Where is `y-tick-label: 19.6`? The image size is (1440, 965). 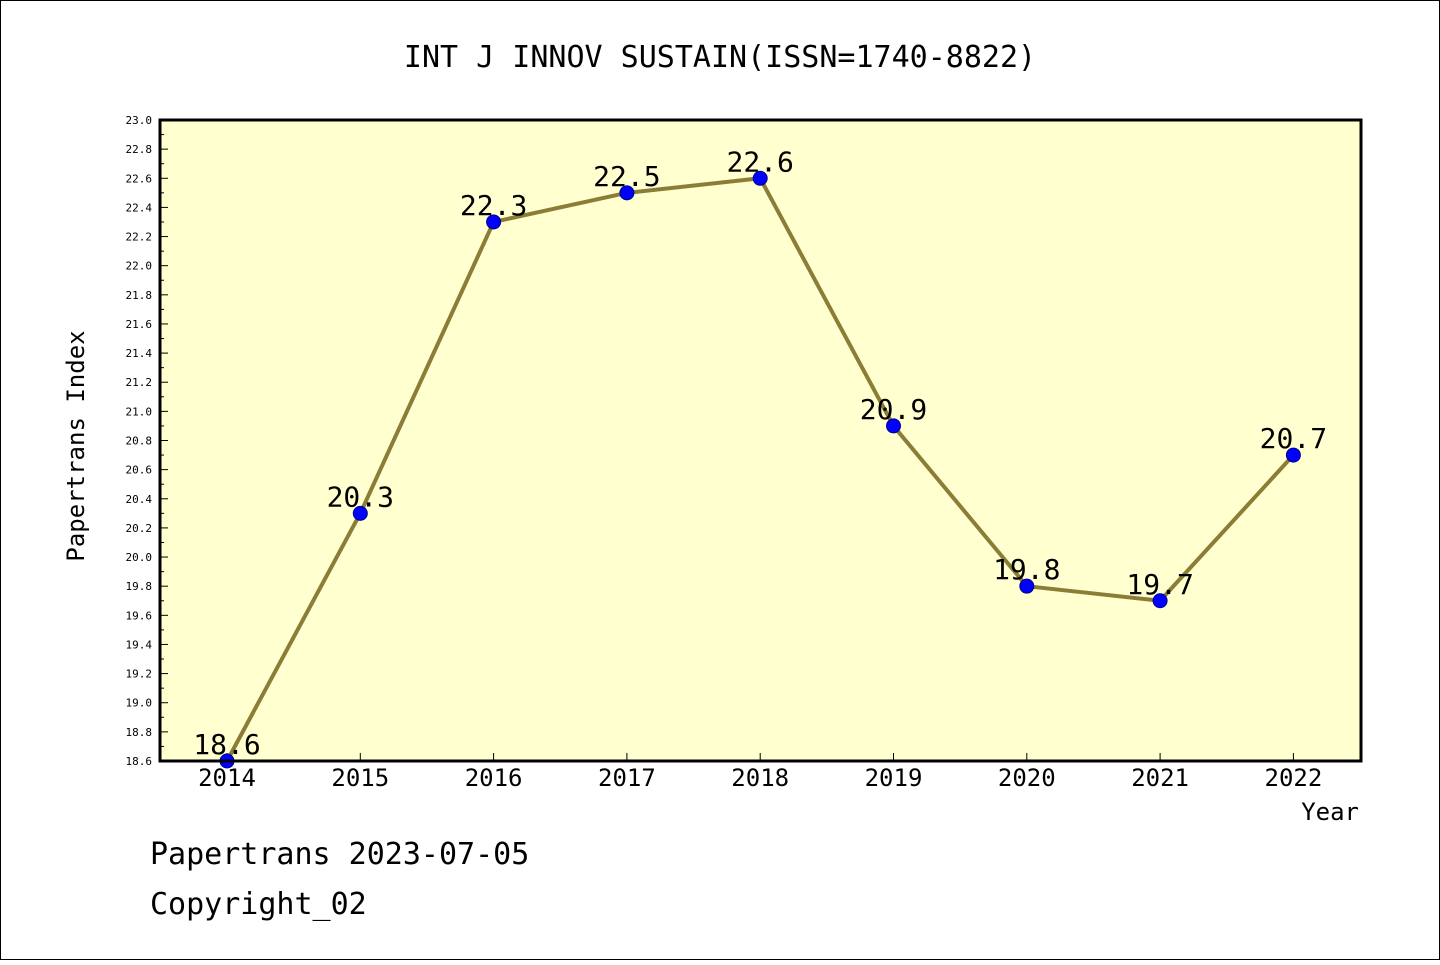
y-tick-label: 19.6 is located at coordinates (139, 615).